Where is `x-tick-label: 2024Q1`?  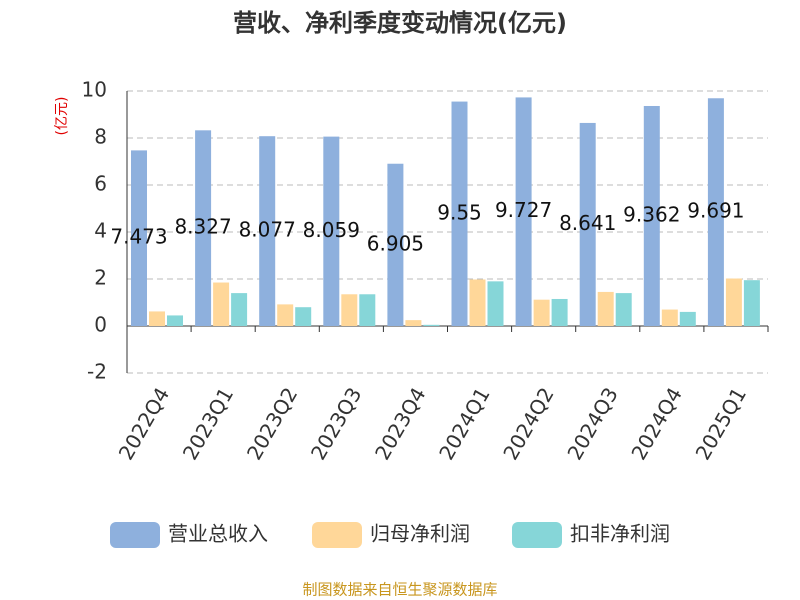 x-tick-label: 2024Q1 is located at coordinates (464, 423).